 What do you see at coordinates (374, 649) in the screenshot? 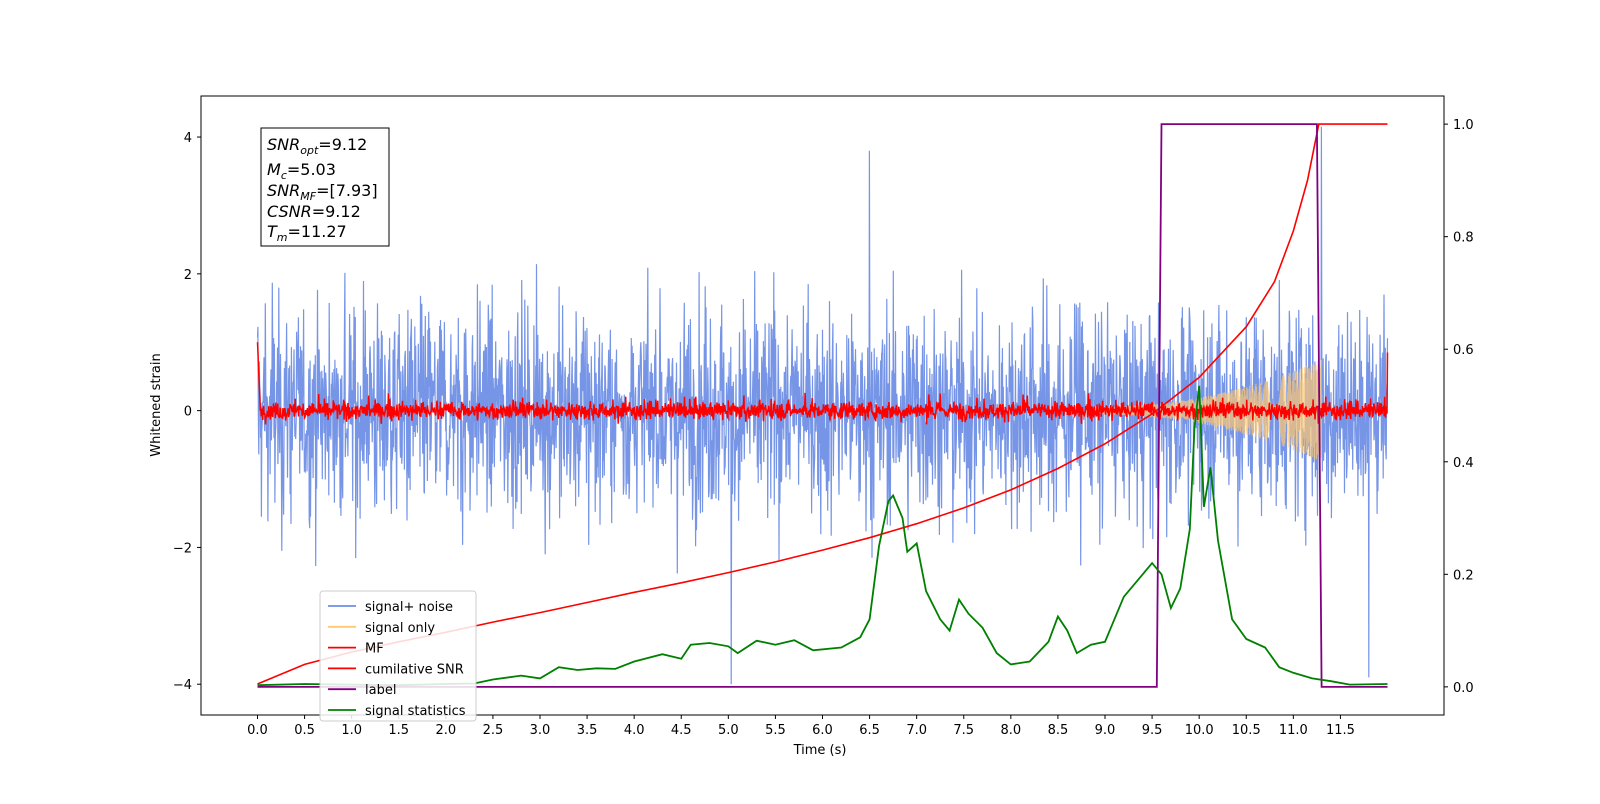
I see `legend-label: MF` at bounding box center [374, 649].